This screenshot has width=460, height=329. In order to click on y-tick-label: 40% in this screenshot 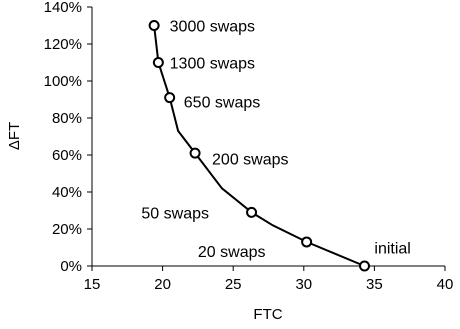, I will do `click(67, 192)`.